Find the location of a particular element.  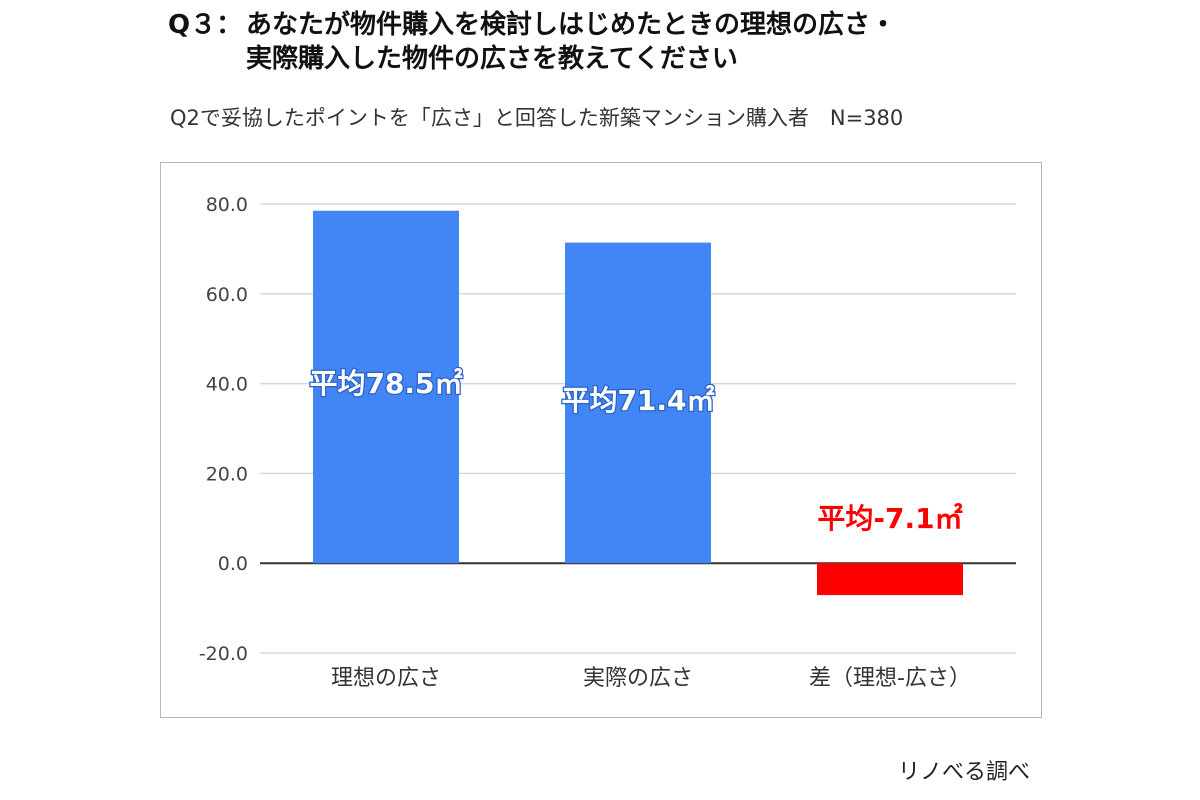

source-note: リノべる調べ is located at coordinates (964, 772).